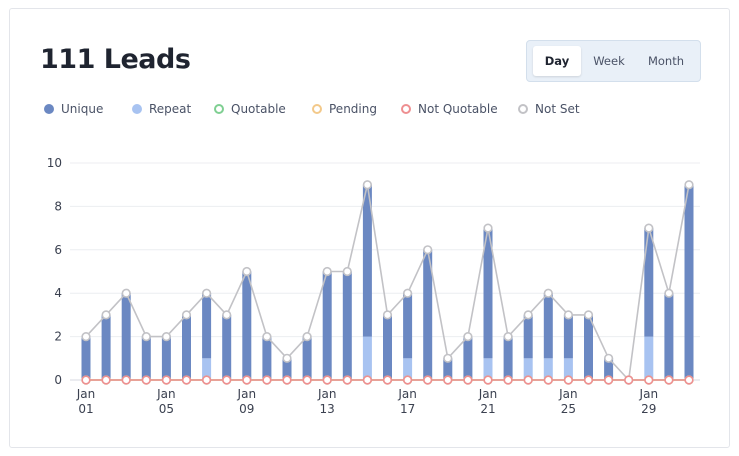 The height and width of the screenshot is (456, 739). What do you see at coordinates (327, 409) in the screenshot?
I see `x-tick-label: 13` at bounding box center [327, 409].